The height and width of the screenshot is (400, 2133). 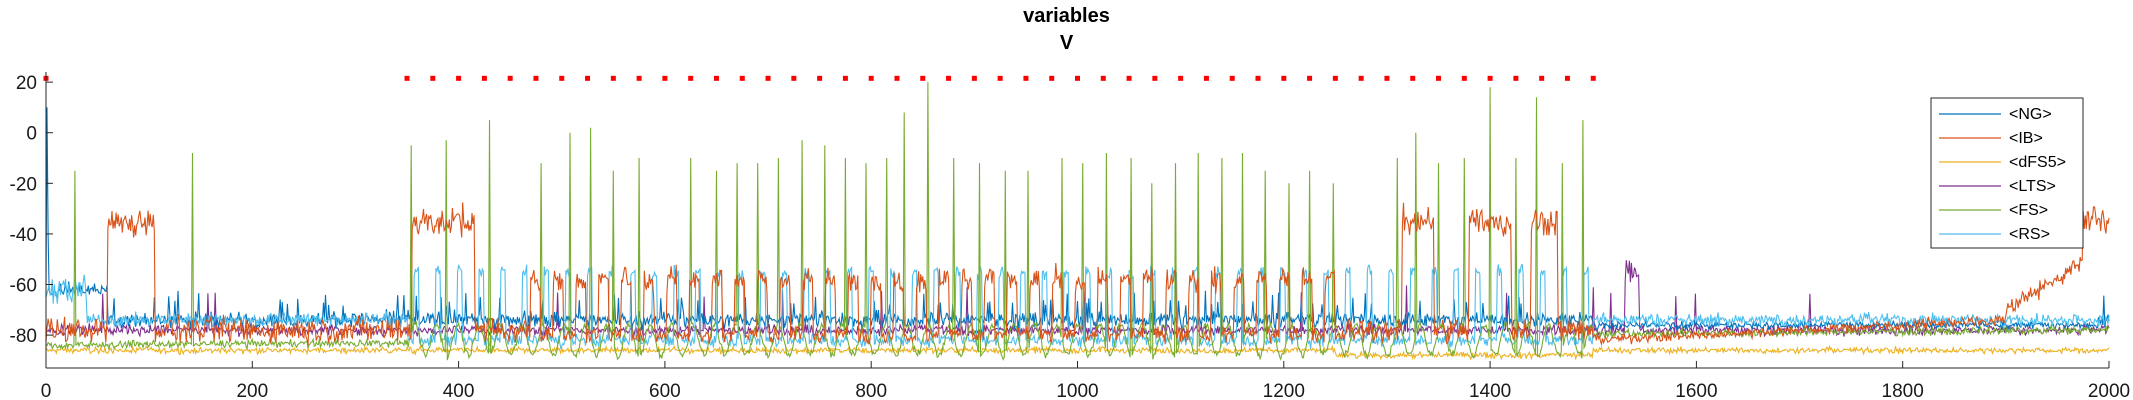 What do you see at coordinates (1066, 43) in the screenshot?
I see `chart-subtitle: V` at bounding box center [1066, 43].